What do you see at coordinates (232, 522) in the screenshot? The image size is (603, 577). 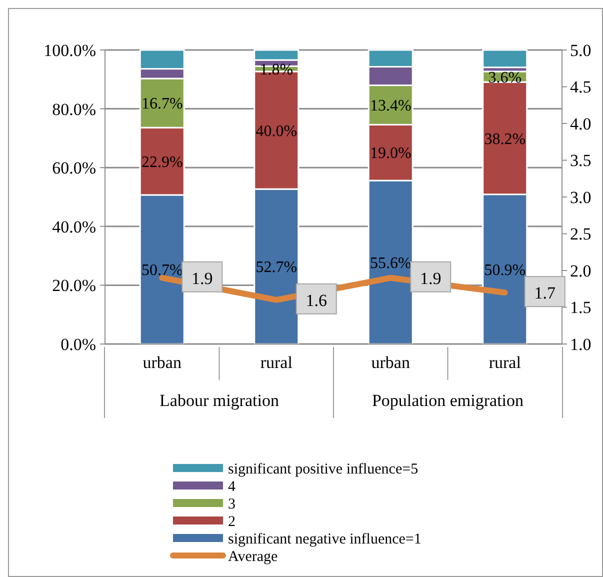 I see `legend-label: 2` at bounding box center [232, 522].